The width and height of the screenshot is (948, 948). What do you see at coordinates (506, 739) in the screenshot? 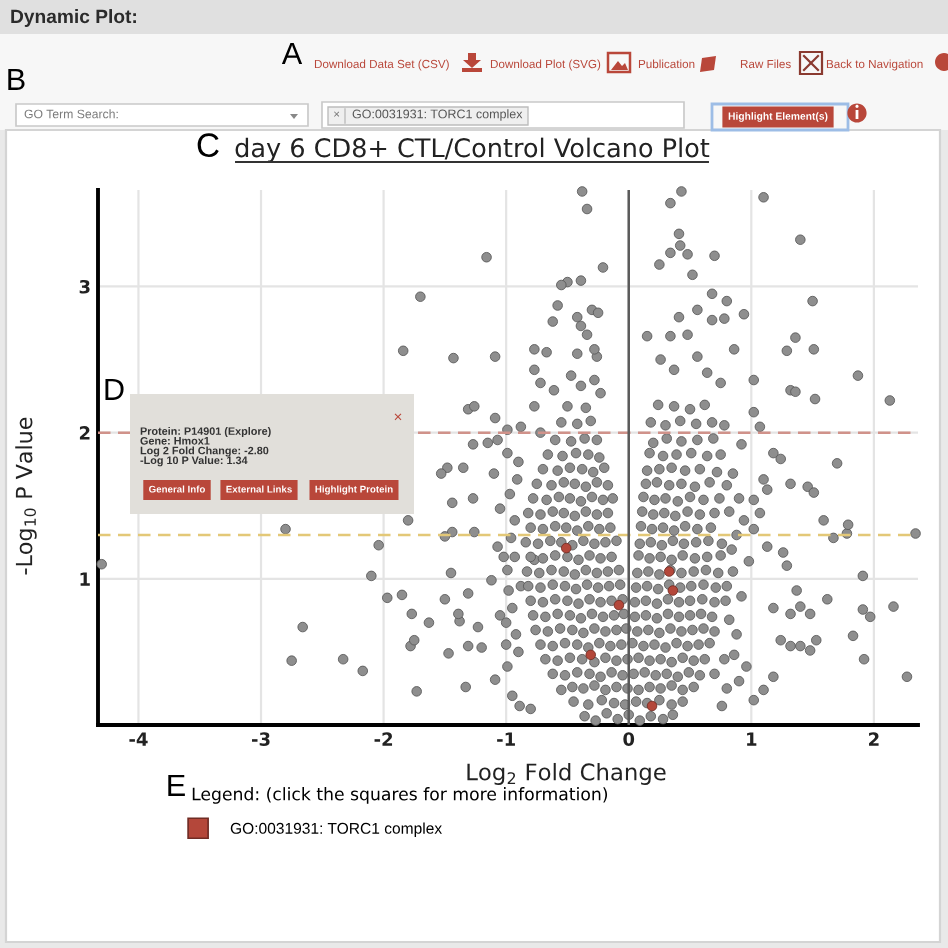
I see `x-tick-label: -1` at bounding box center [506, 739].